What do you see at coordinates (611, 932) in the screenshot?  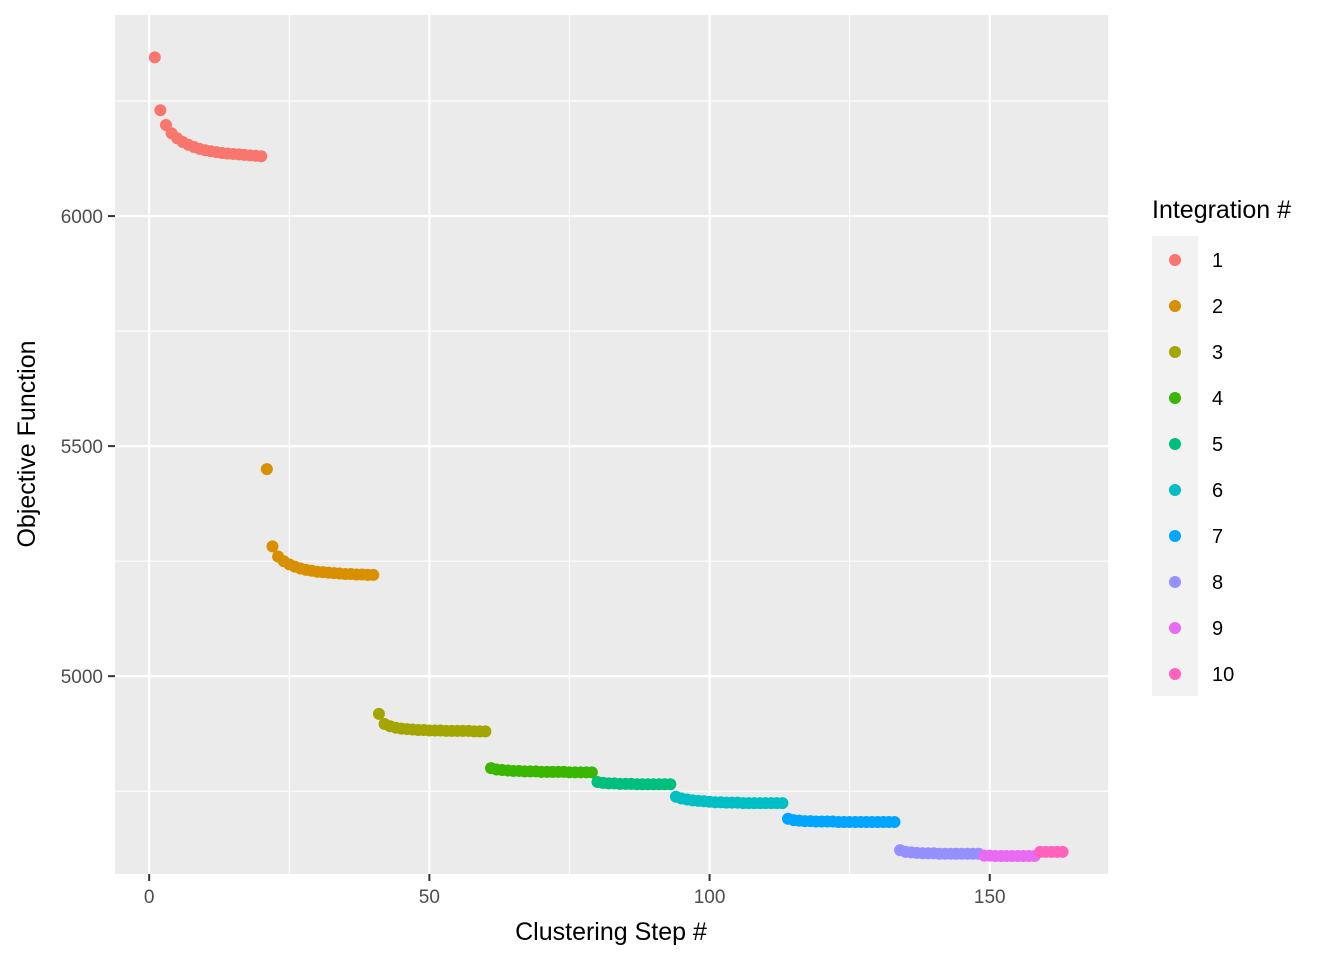 I see `x-axis-title: Clustering Step #` at bounding box center [611, 932].